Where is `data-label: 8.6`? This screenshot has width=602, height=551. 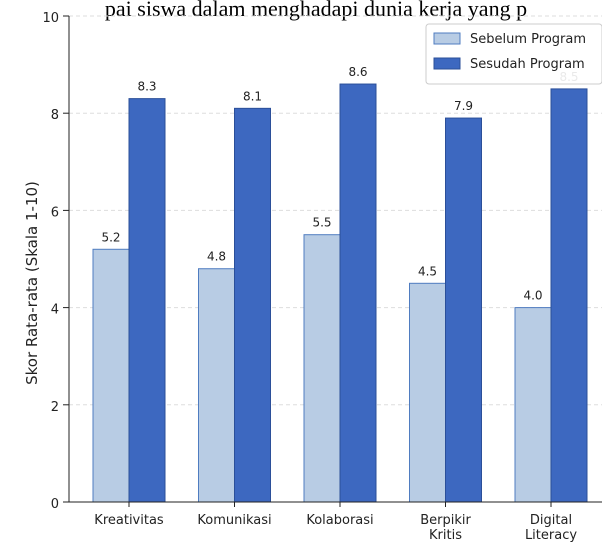
data-label: 8.6 is located at coordinates (357, 72).